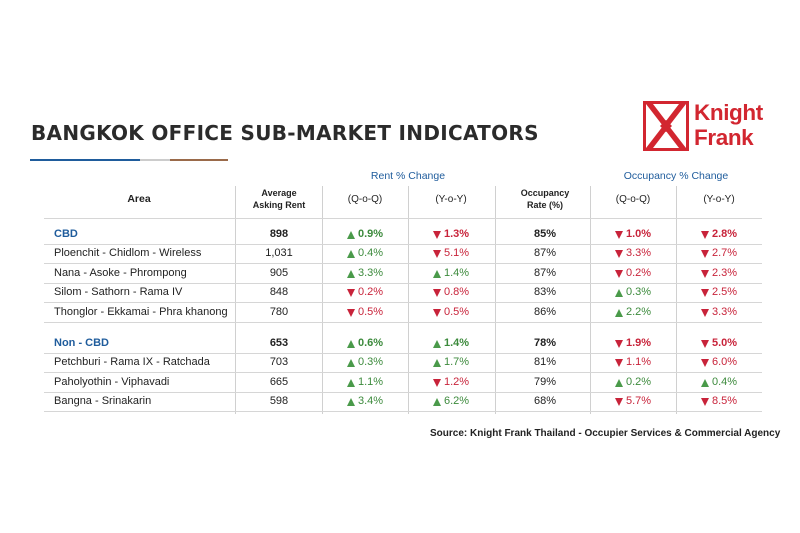 The width and height of the screenshot is (800, 533). Describe the element at coordinates (545, 312) in the screenshot. I see `occ-cell: 86%` at that location.